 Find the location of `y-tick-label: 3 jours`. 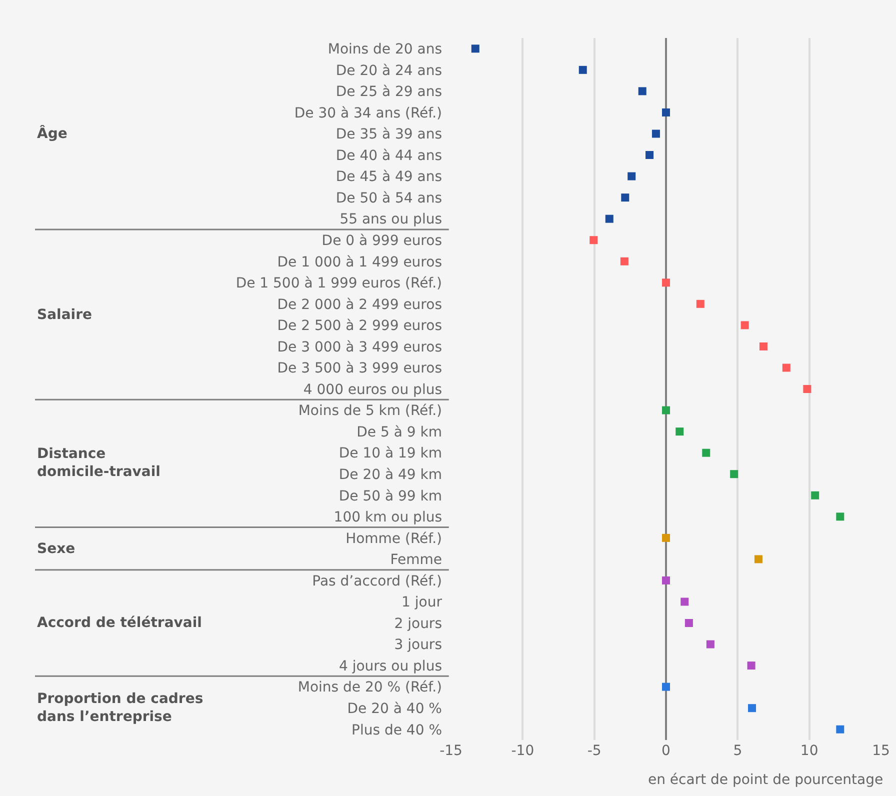

y-tick-label: 3 jours is located at coordinates (418, 645).